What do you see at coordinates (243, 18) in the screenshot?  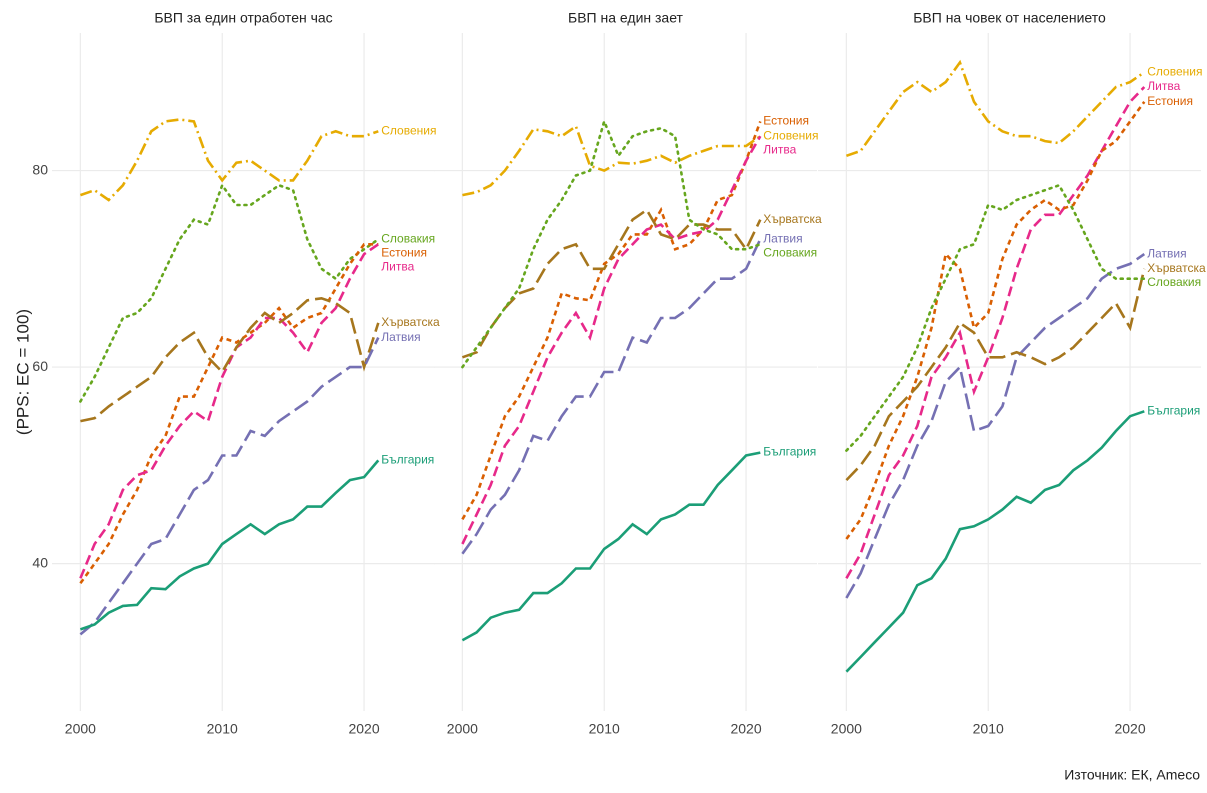 I see `panel-title: БВП за един отработен час` at bounding box center [243, 18].